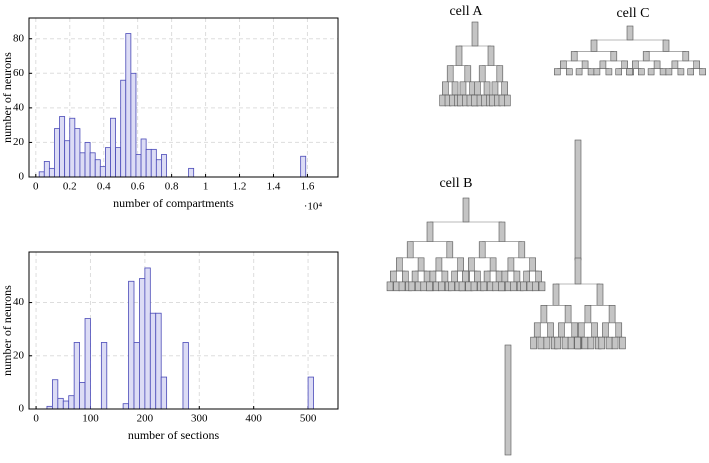 This screenshot has height=463, width=709. What do you see at coordinates (455, 183) in the screenshot?
I see `cell-label: cell B` at bounding box center [455, 183].